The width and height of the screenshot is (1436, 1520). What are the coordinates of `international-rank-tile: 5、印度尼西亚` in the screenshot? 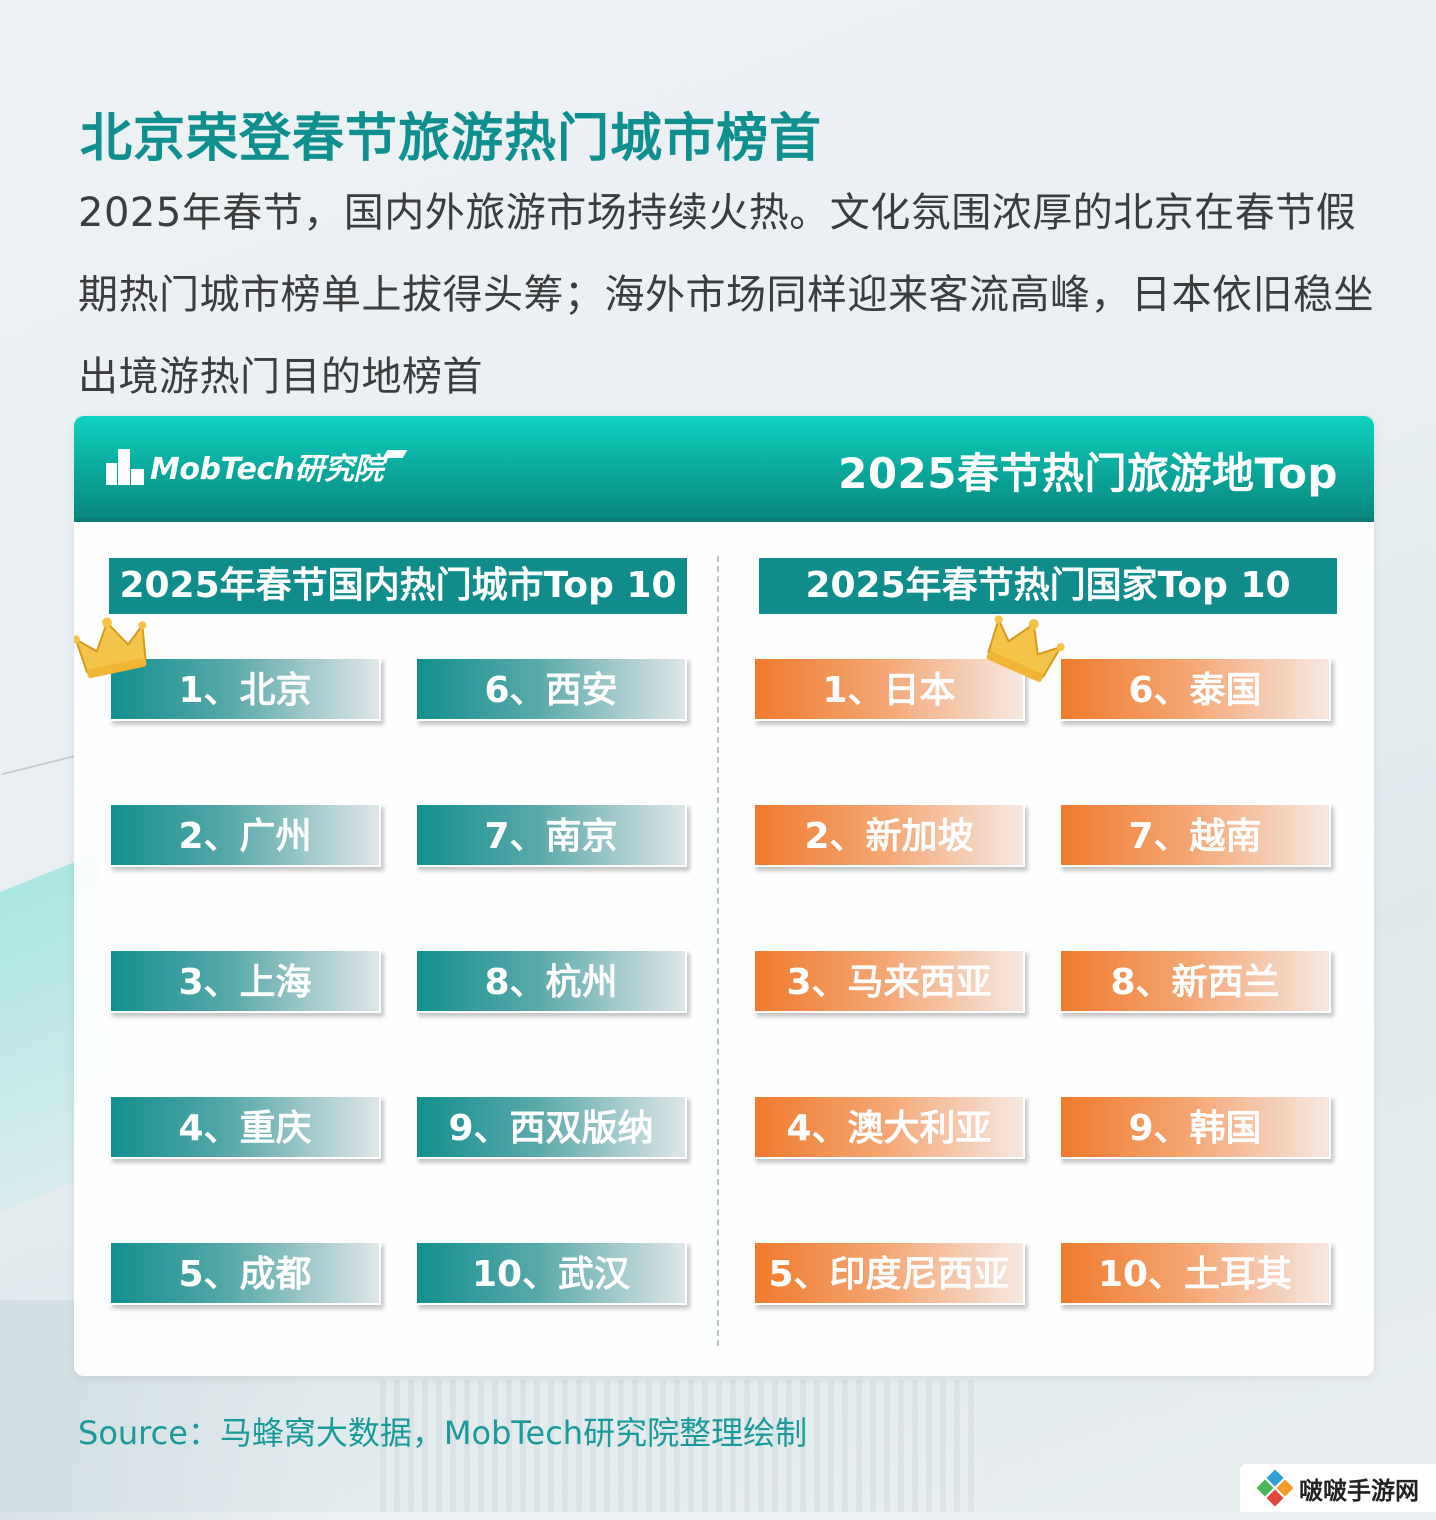 It's located at (889, 1273).